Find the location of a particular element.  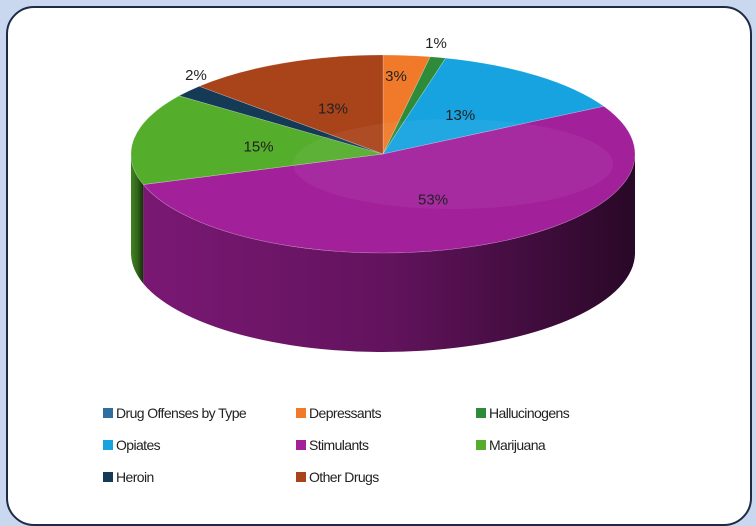

legend-item-hallucinogens: Hallucinogens is located at coordinates (559, 413).